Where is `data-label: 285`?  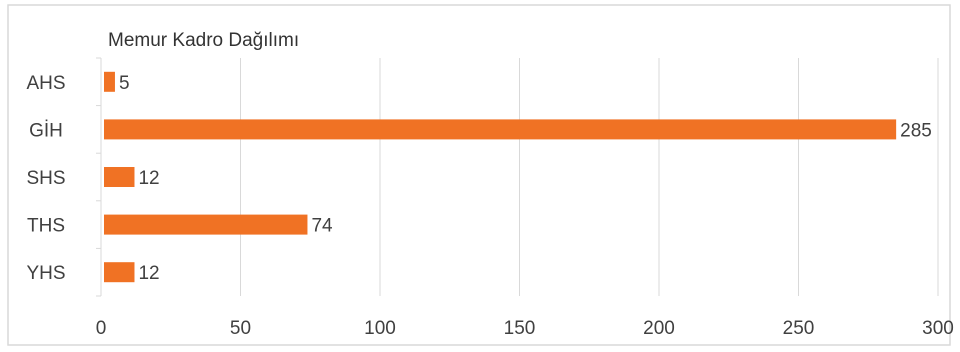 data-label: 285 is located at coordinates (916, 130).